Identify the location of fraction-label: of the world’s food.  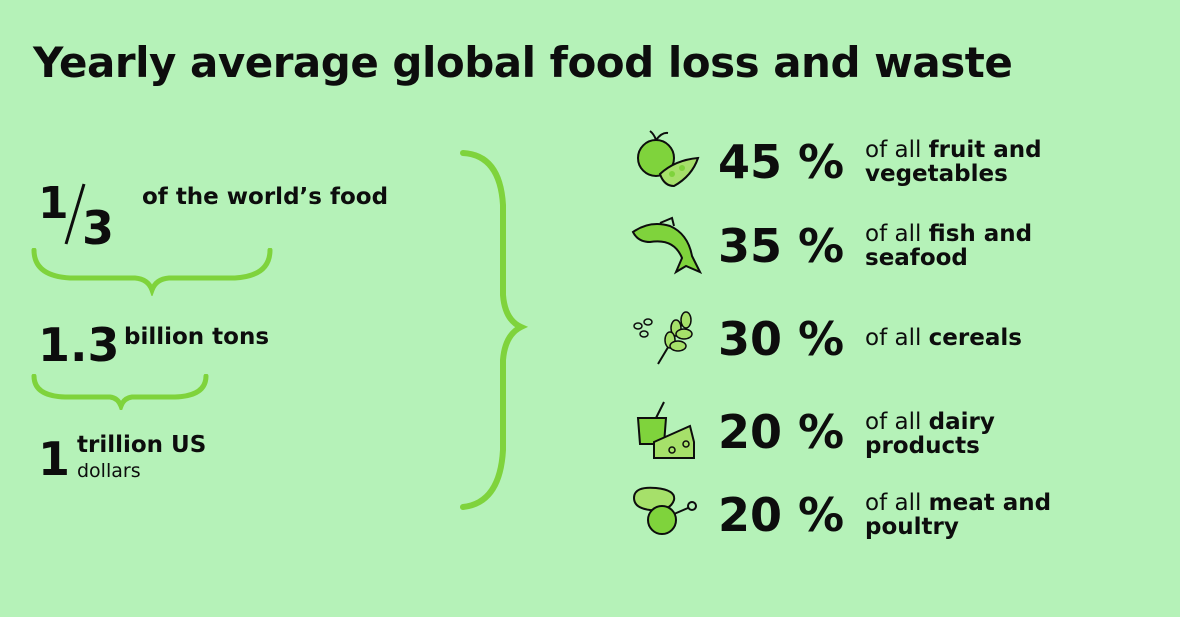
(265, 197).